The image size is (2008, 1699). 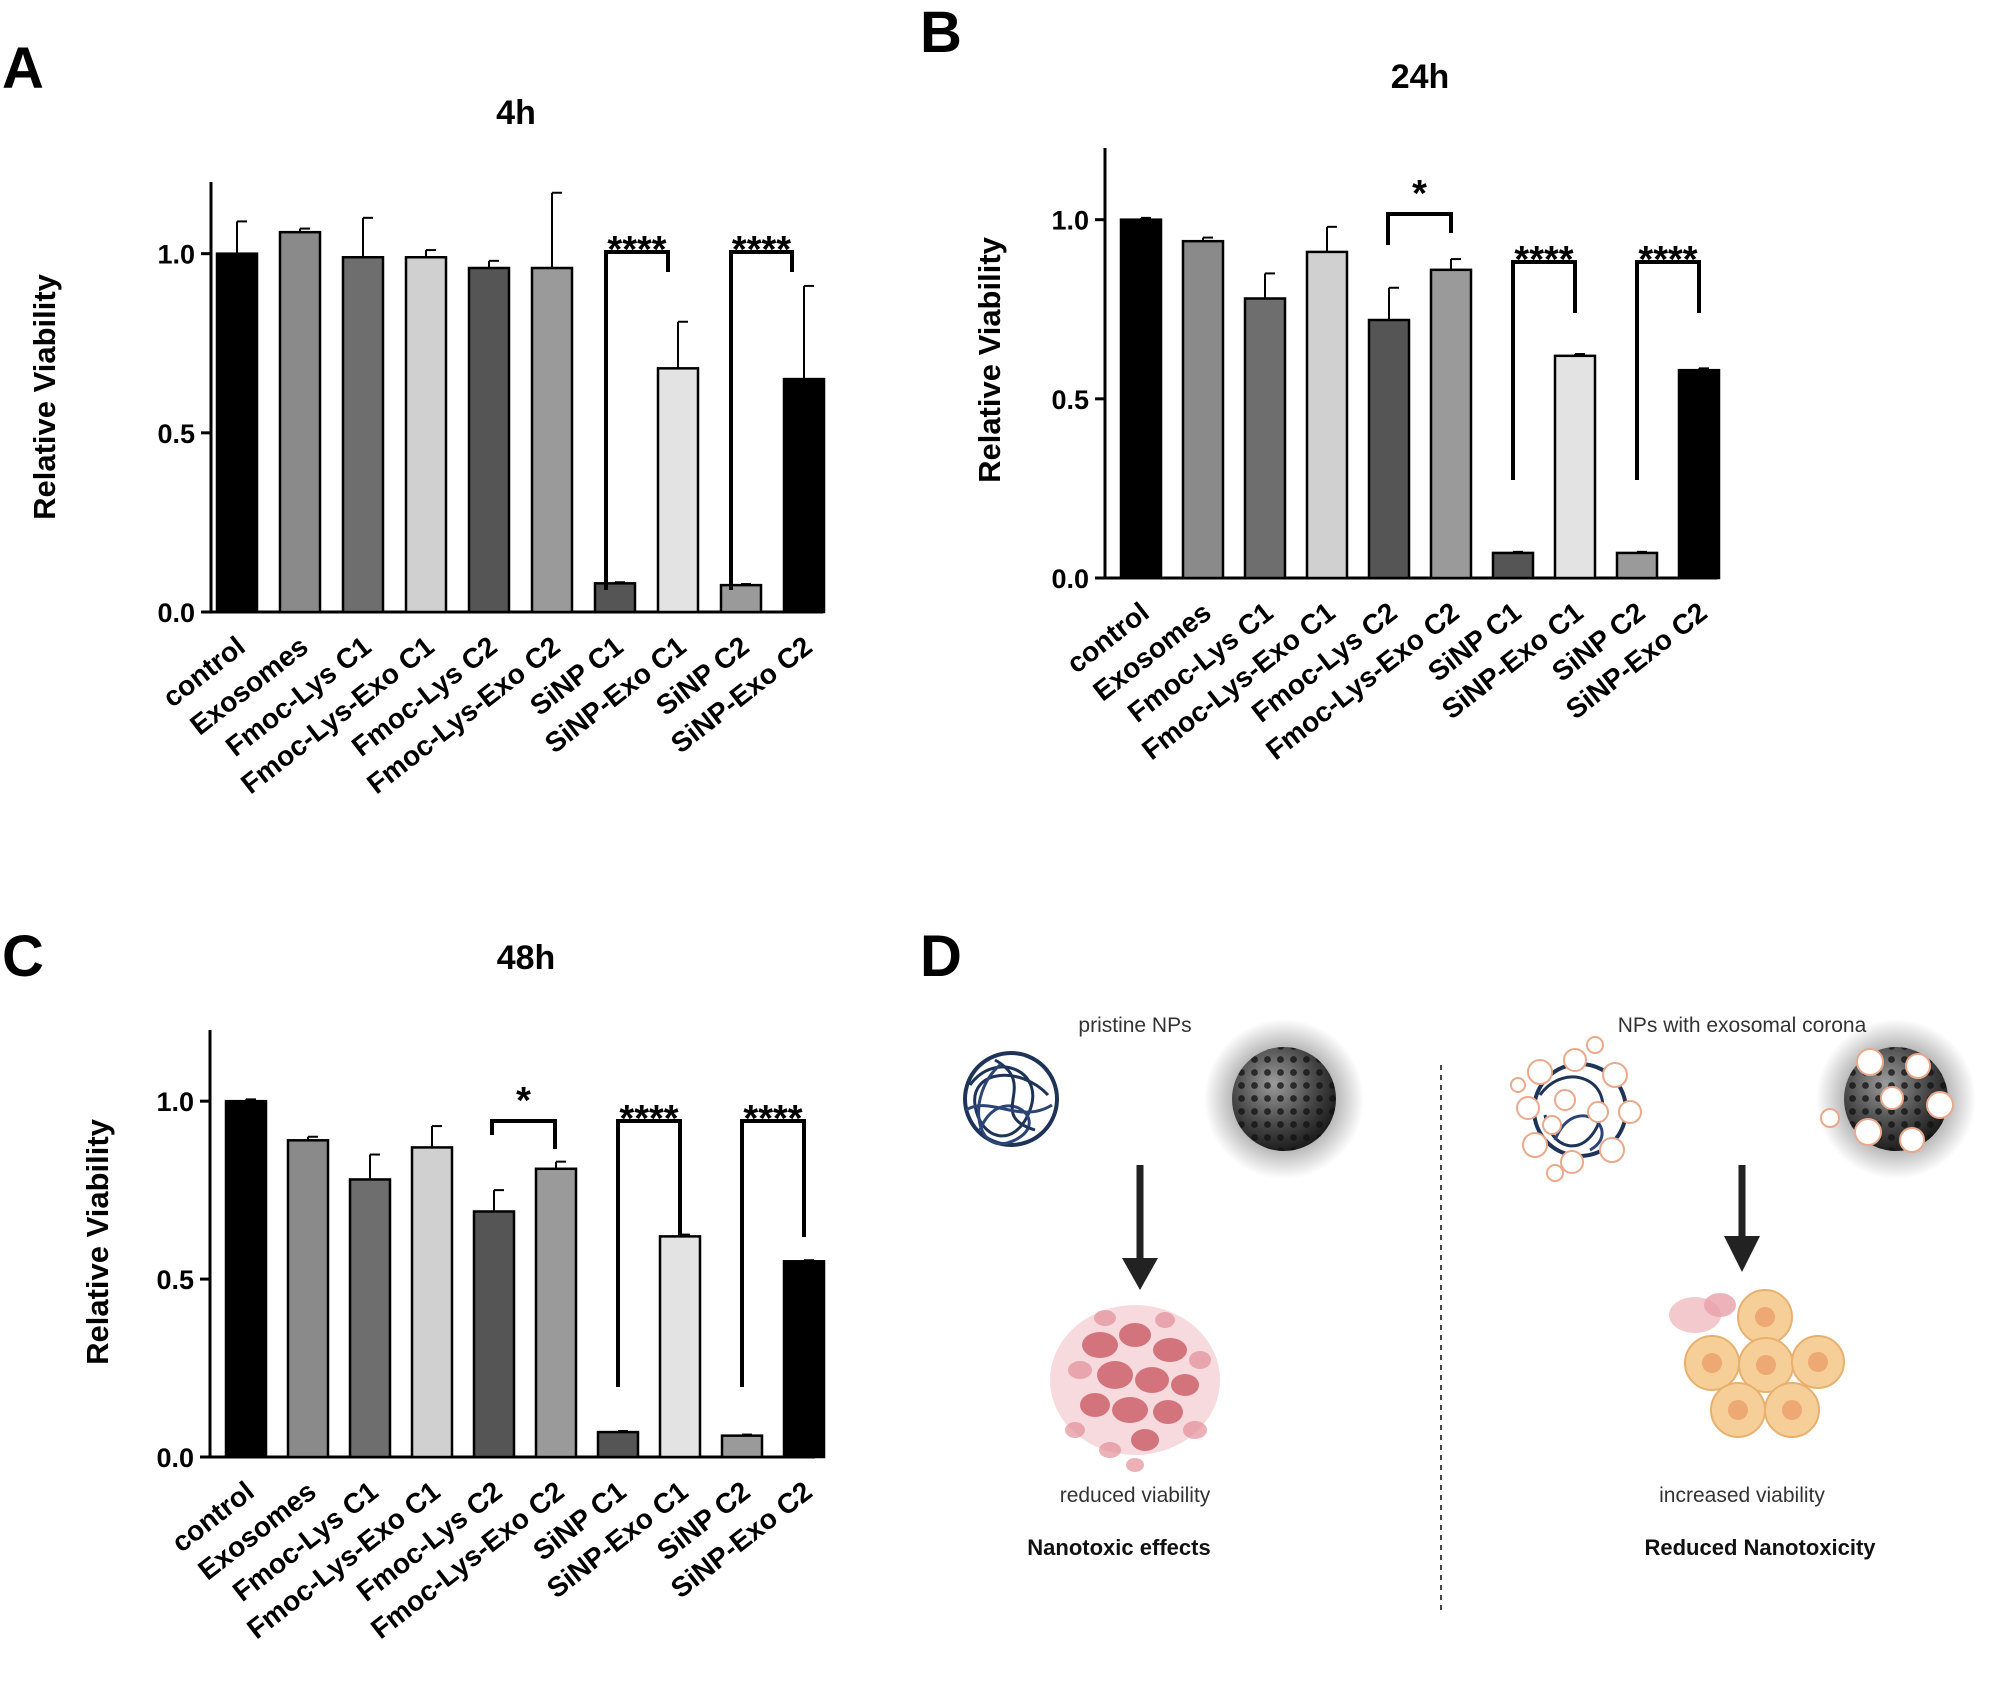 I want to click on nanotoxic-effects-label: Nanotoxic effects, so click(x=1118, y=1547).